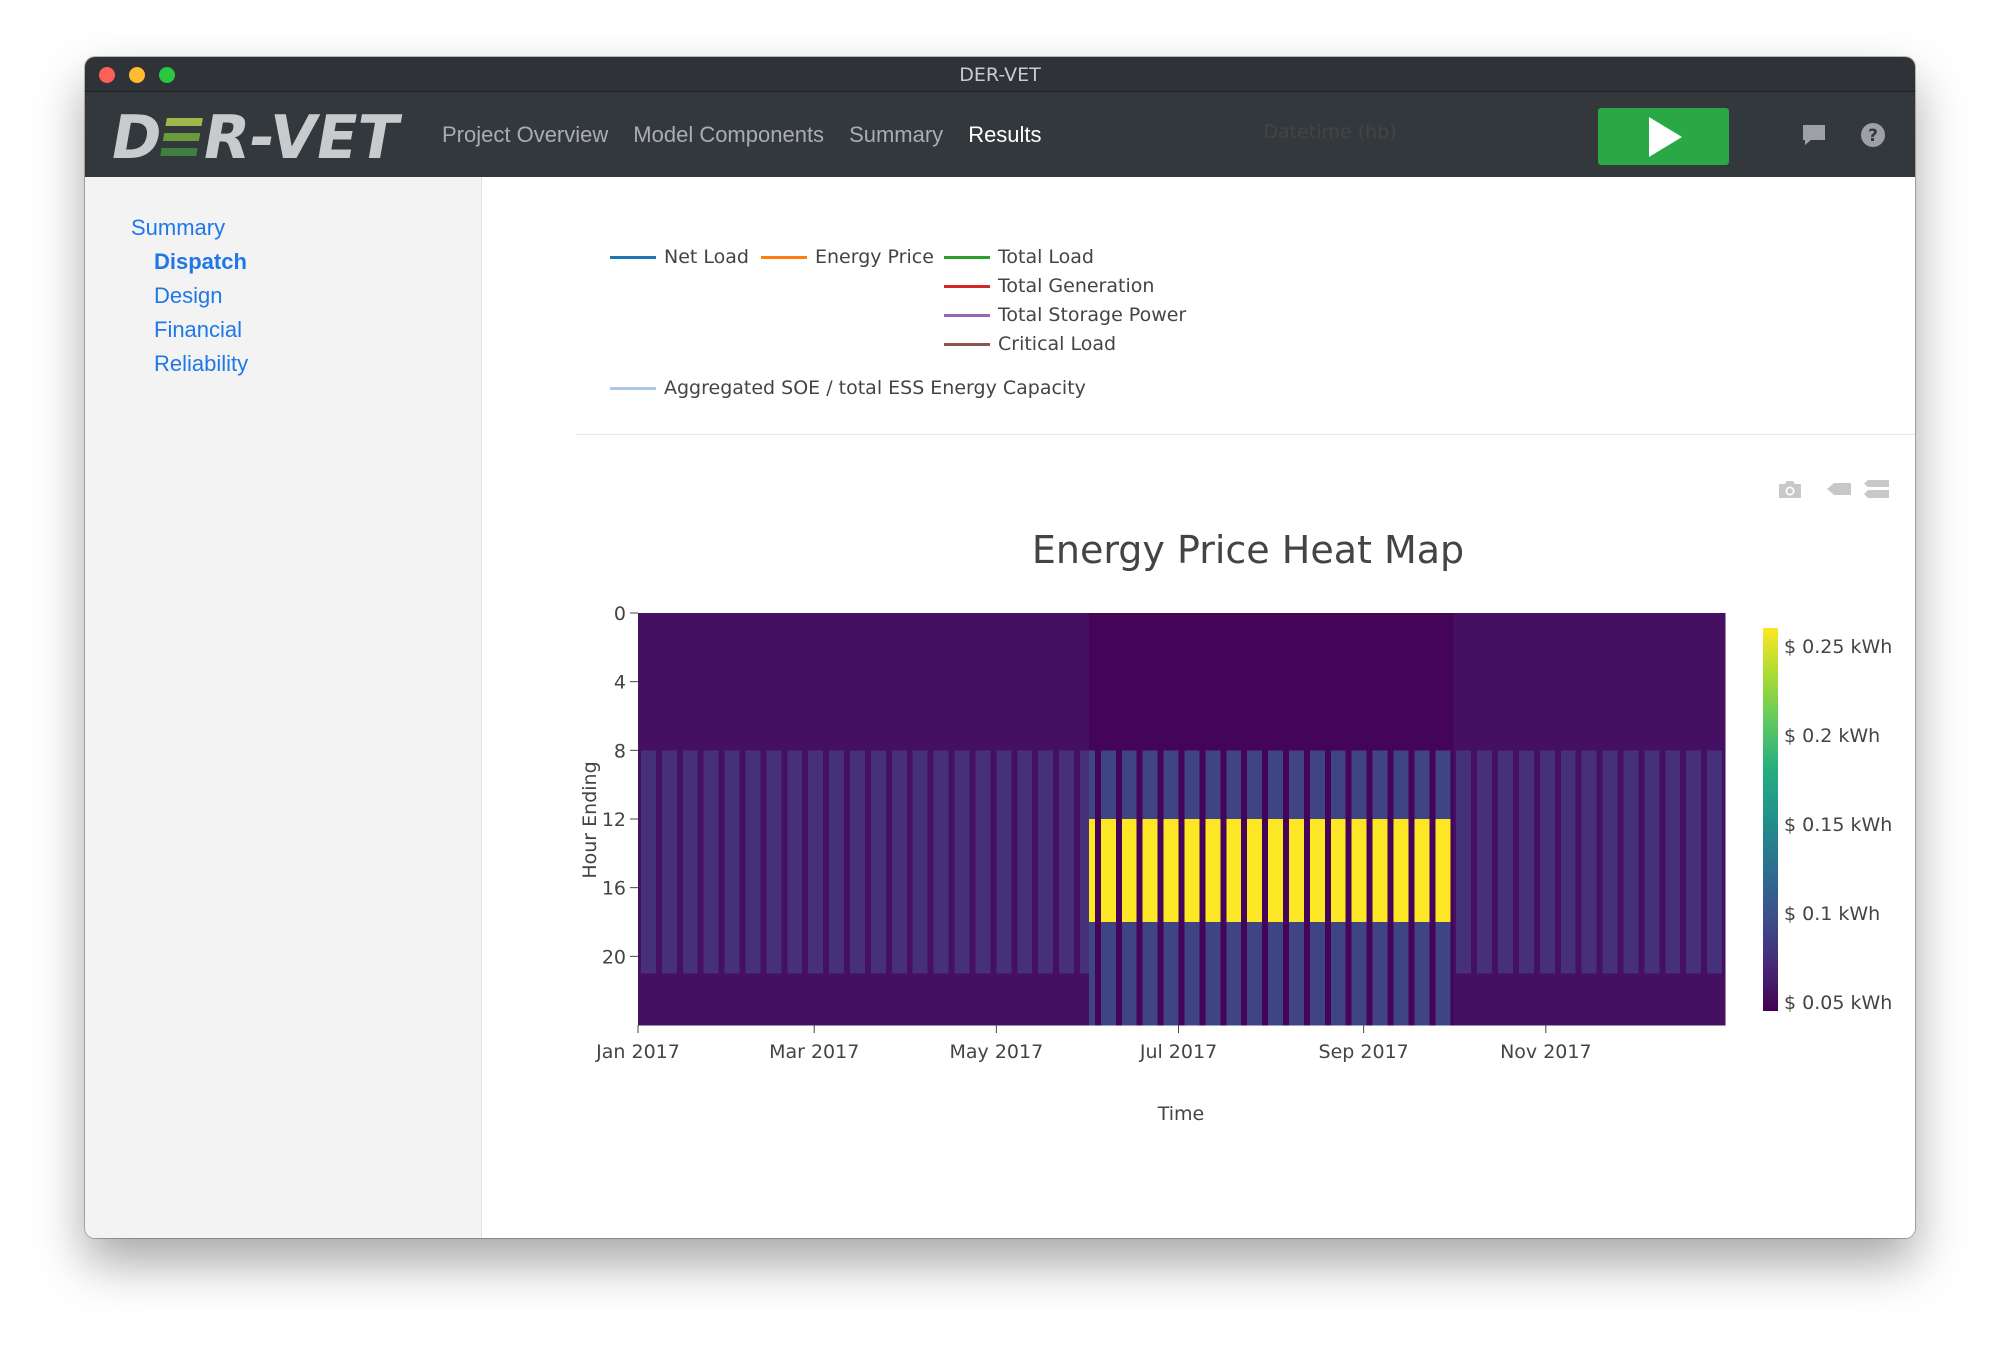 The width and height of the screenshot is (2000, 1351). I want to click on legend-item-energy-price: Energy Price, so click(847, 257).